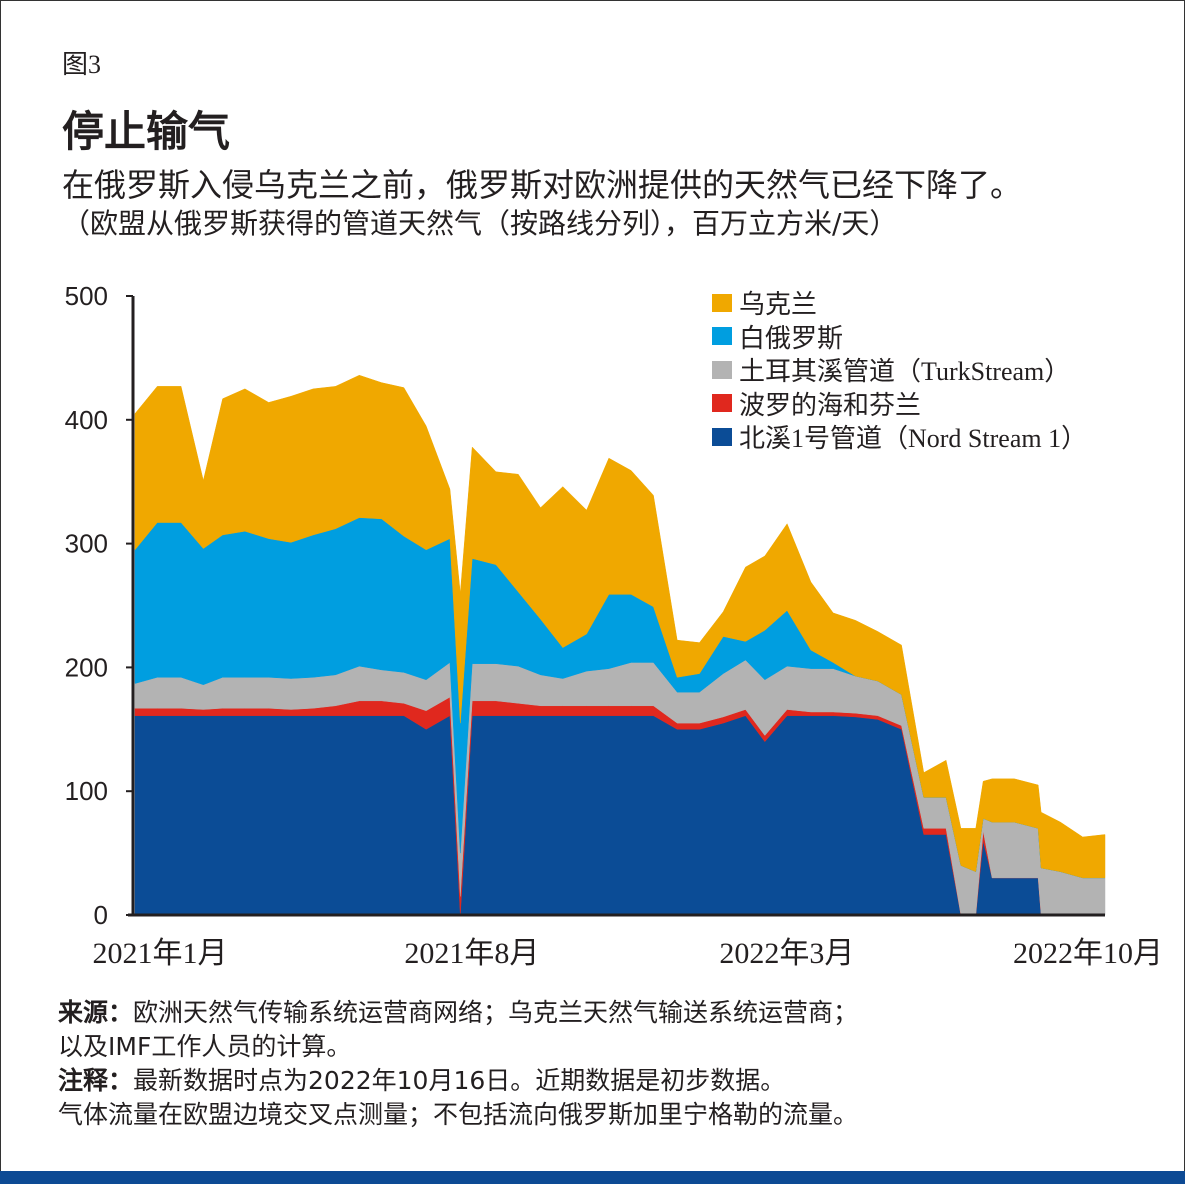 This screenshot has width=1185, height=1184. I want to click on legend-label: 土耳其溪管道（TurkStream）, so click(905, 372).